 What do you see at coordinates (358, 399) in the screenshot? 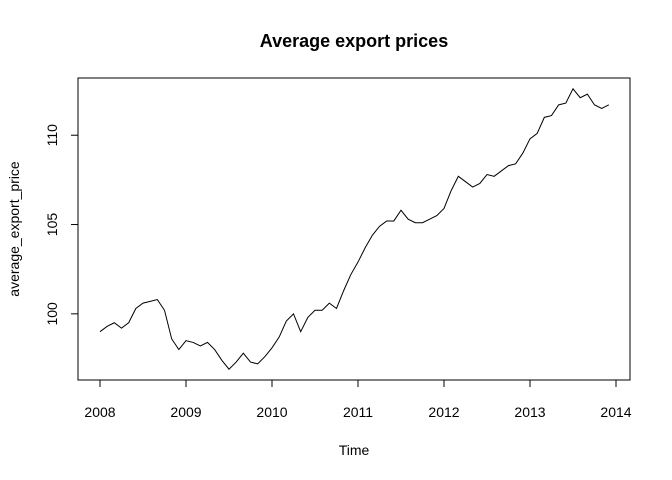
I see `x-axis: 2008 2009 2010 2011 2012 2013 2014` at bounding box center [358, 399].